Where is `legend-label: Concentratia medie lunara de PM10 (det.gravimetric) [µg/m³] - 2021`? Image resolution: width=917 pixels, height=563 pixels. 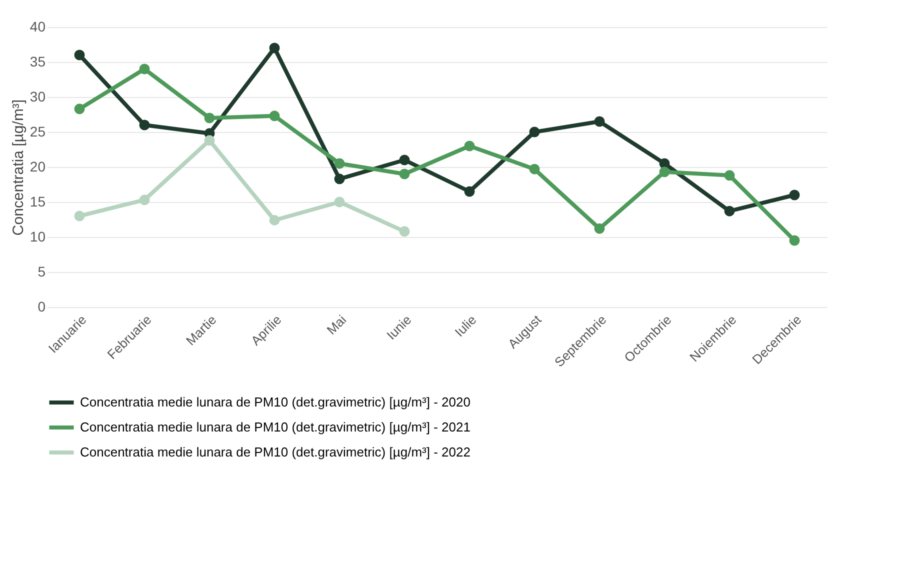 legend-label: Concentratia medie lunara de PM10 (det.gravimetric) [µg/m³] - 2021 is located at coordinates (275, 427).